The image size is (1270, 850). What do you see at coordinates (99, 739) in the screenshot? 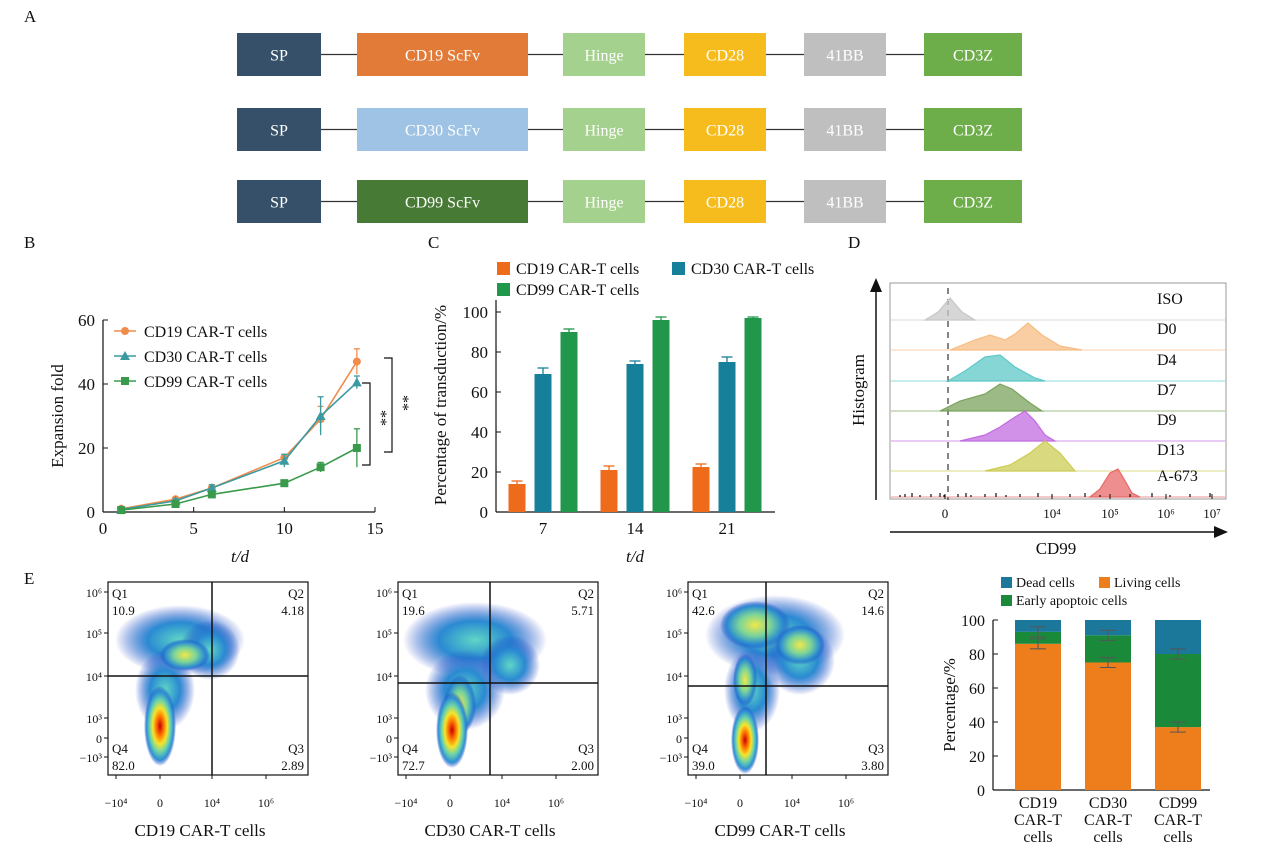
I see `e-flow-y-tick-label: 0` at bounding box center [99, 739].